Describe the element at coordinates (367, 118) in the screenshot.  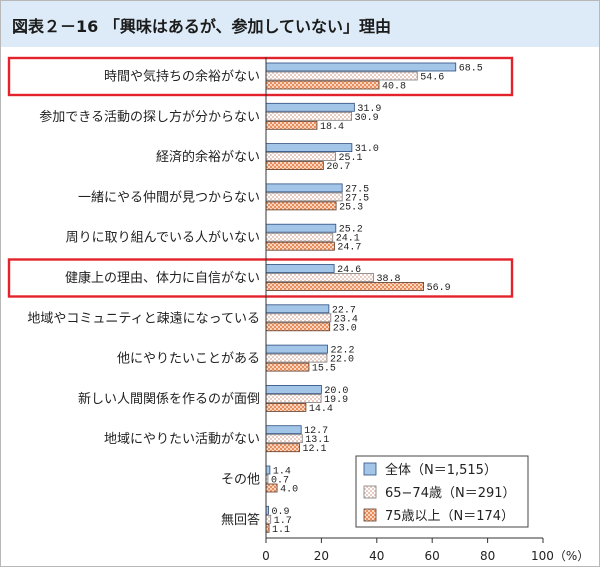
I see `data-label: 30.9` at that location.